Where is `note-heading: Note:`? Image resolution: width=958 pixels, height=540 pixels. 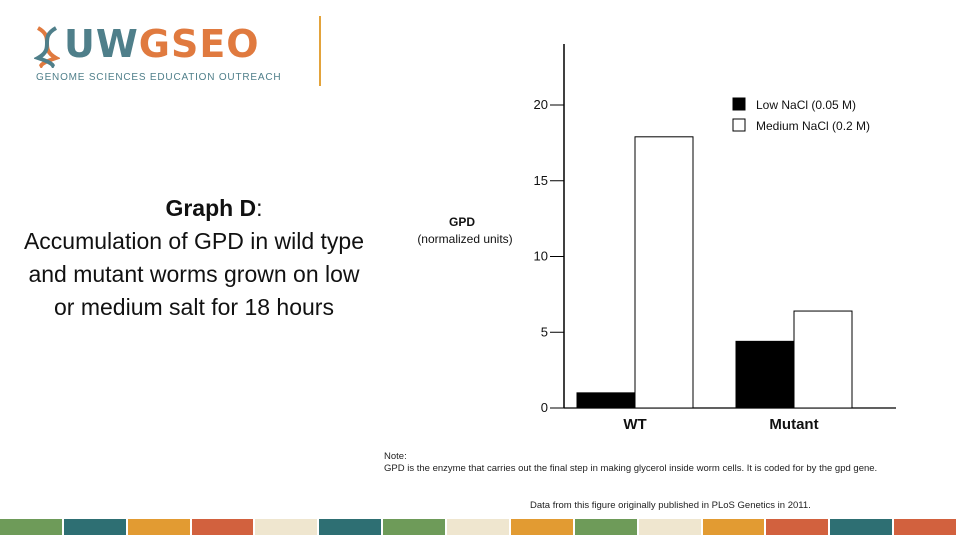
note-heading: Note: is located at coordinates (395, 456).